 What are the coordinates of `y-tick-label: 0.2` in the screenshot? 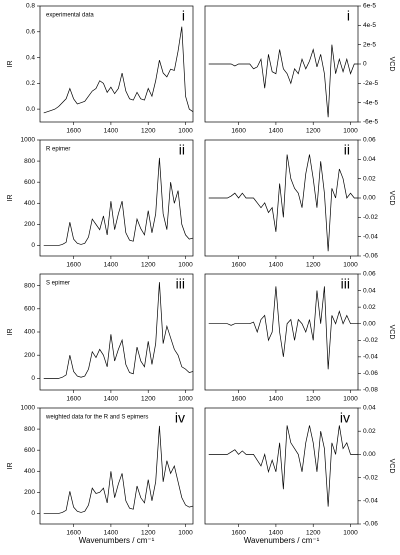 It's located at (30, 83).